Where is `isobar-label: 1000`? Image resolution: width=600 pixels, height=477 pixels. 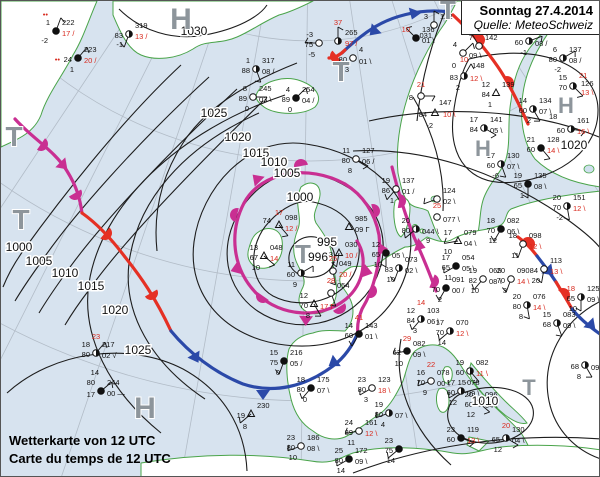 isobar-label: 1000 is located at coordinates (19, 247).